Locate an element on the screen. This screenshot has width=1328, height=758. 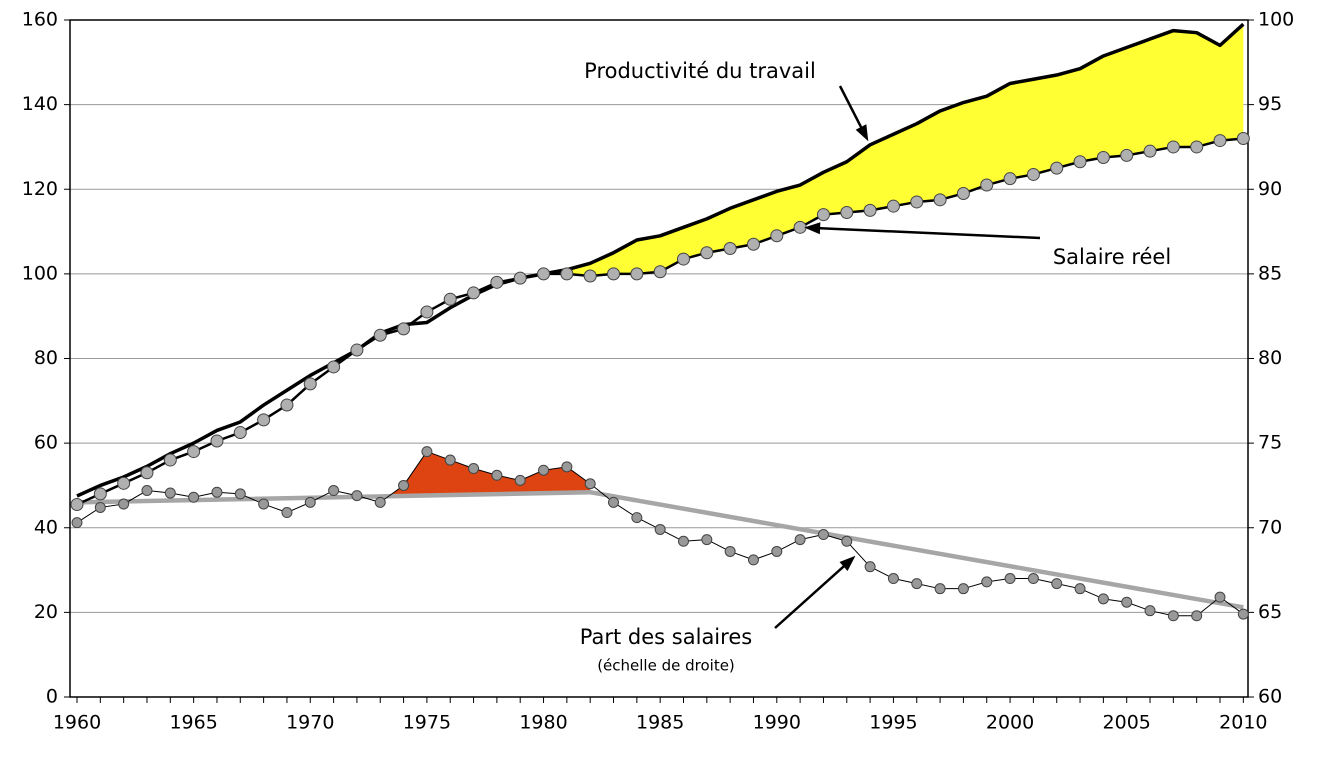
arrow-head is located at coordinates (862, 133).